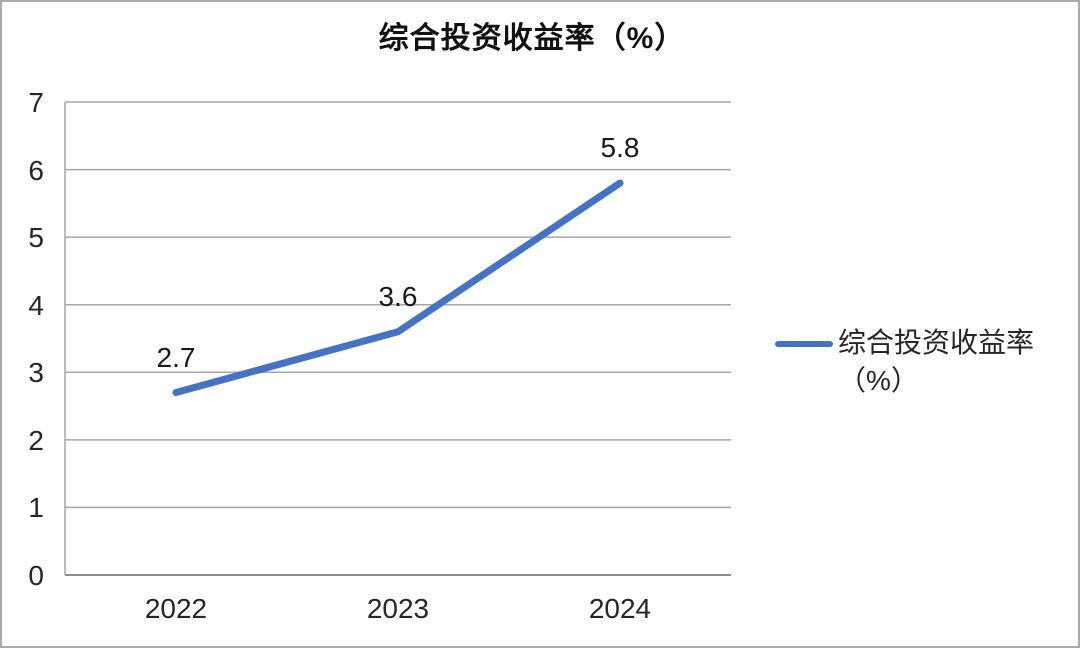 The height and width of the screenshot is (648, 1080). Describe the element at coordinates (176, 608) in the screenshot. I see `x-axis-tick-label: 2022` at that location.